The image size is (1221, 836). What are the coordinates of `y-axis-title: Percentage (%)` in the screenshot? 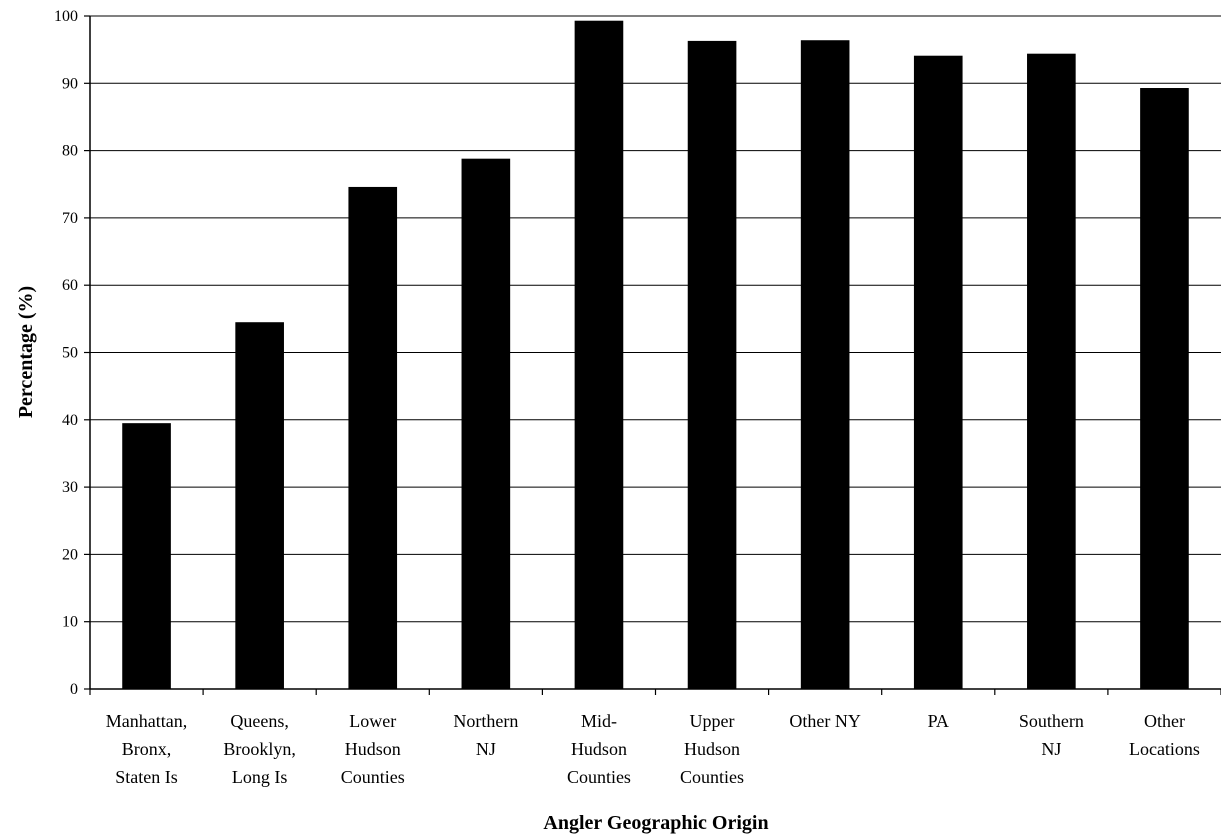 It's located at (26, 352).